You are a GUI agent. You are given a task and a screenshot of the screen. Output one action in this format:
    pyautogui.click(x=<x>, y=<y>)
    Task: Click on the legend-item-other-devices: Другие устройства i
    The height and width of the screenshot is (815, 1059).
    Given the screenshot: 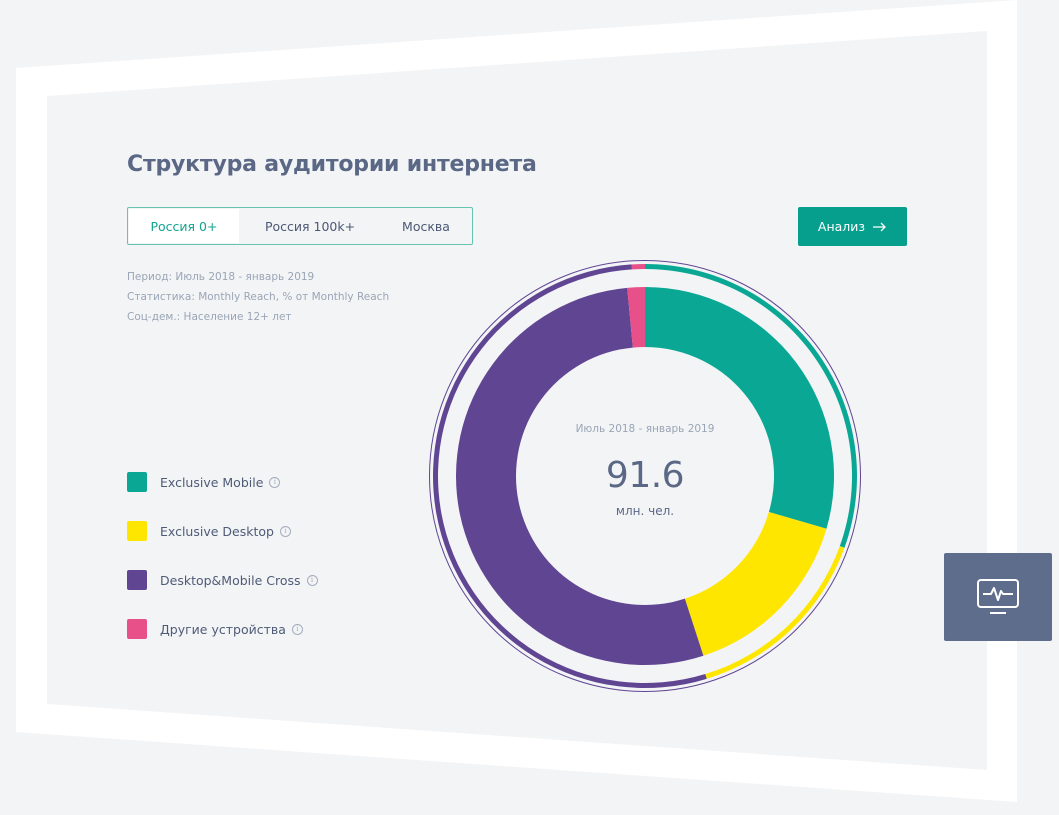 What is the action you would take?
    pyautogui.click(x=222, y=629)
    